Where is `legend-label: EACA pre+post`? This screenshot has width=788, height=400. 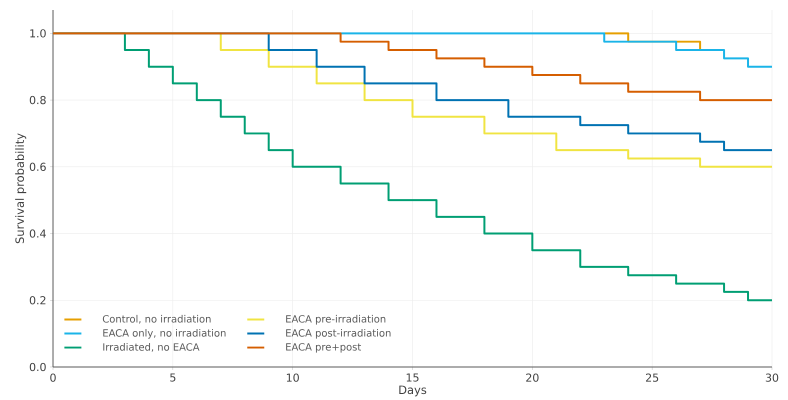
legend-label: EACA pre+post is located at coordinates (324, 348).